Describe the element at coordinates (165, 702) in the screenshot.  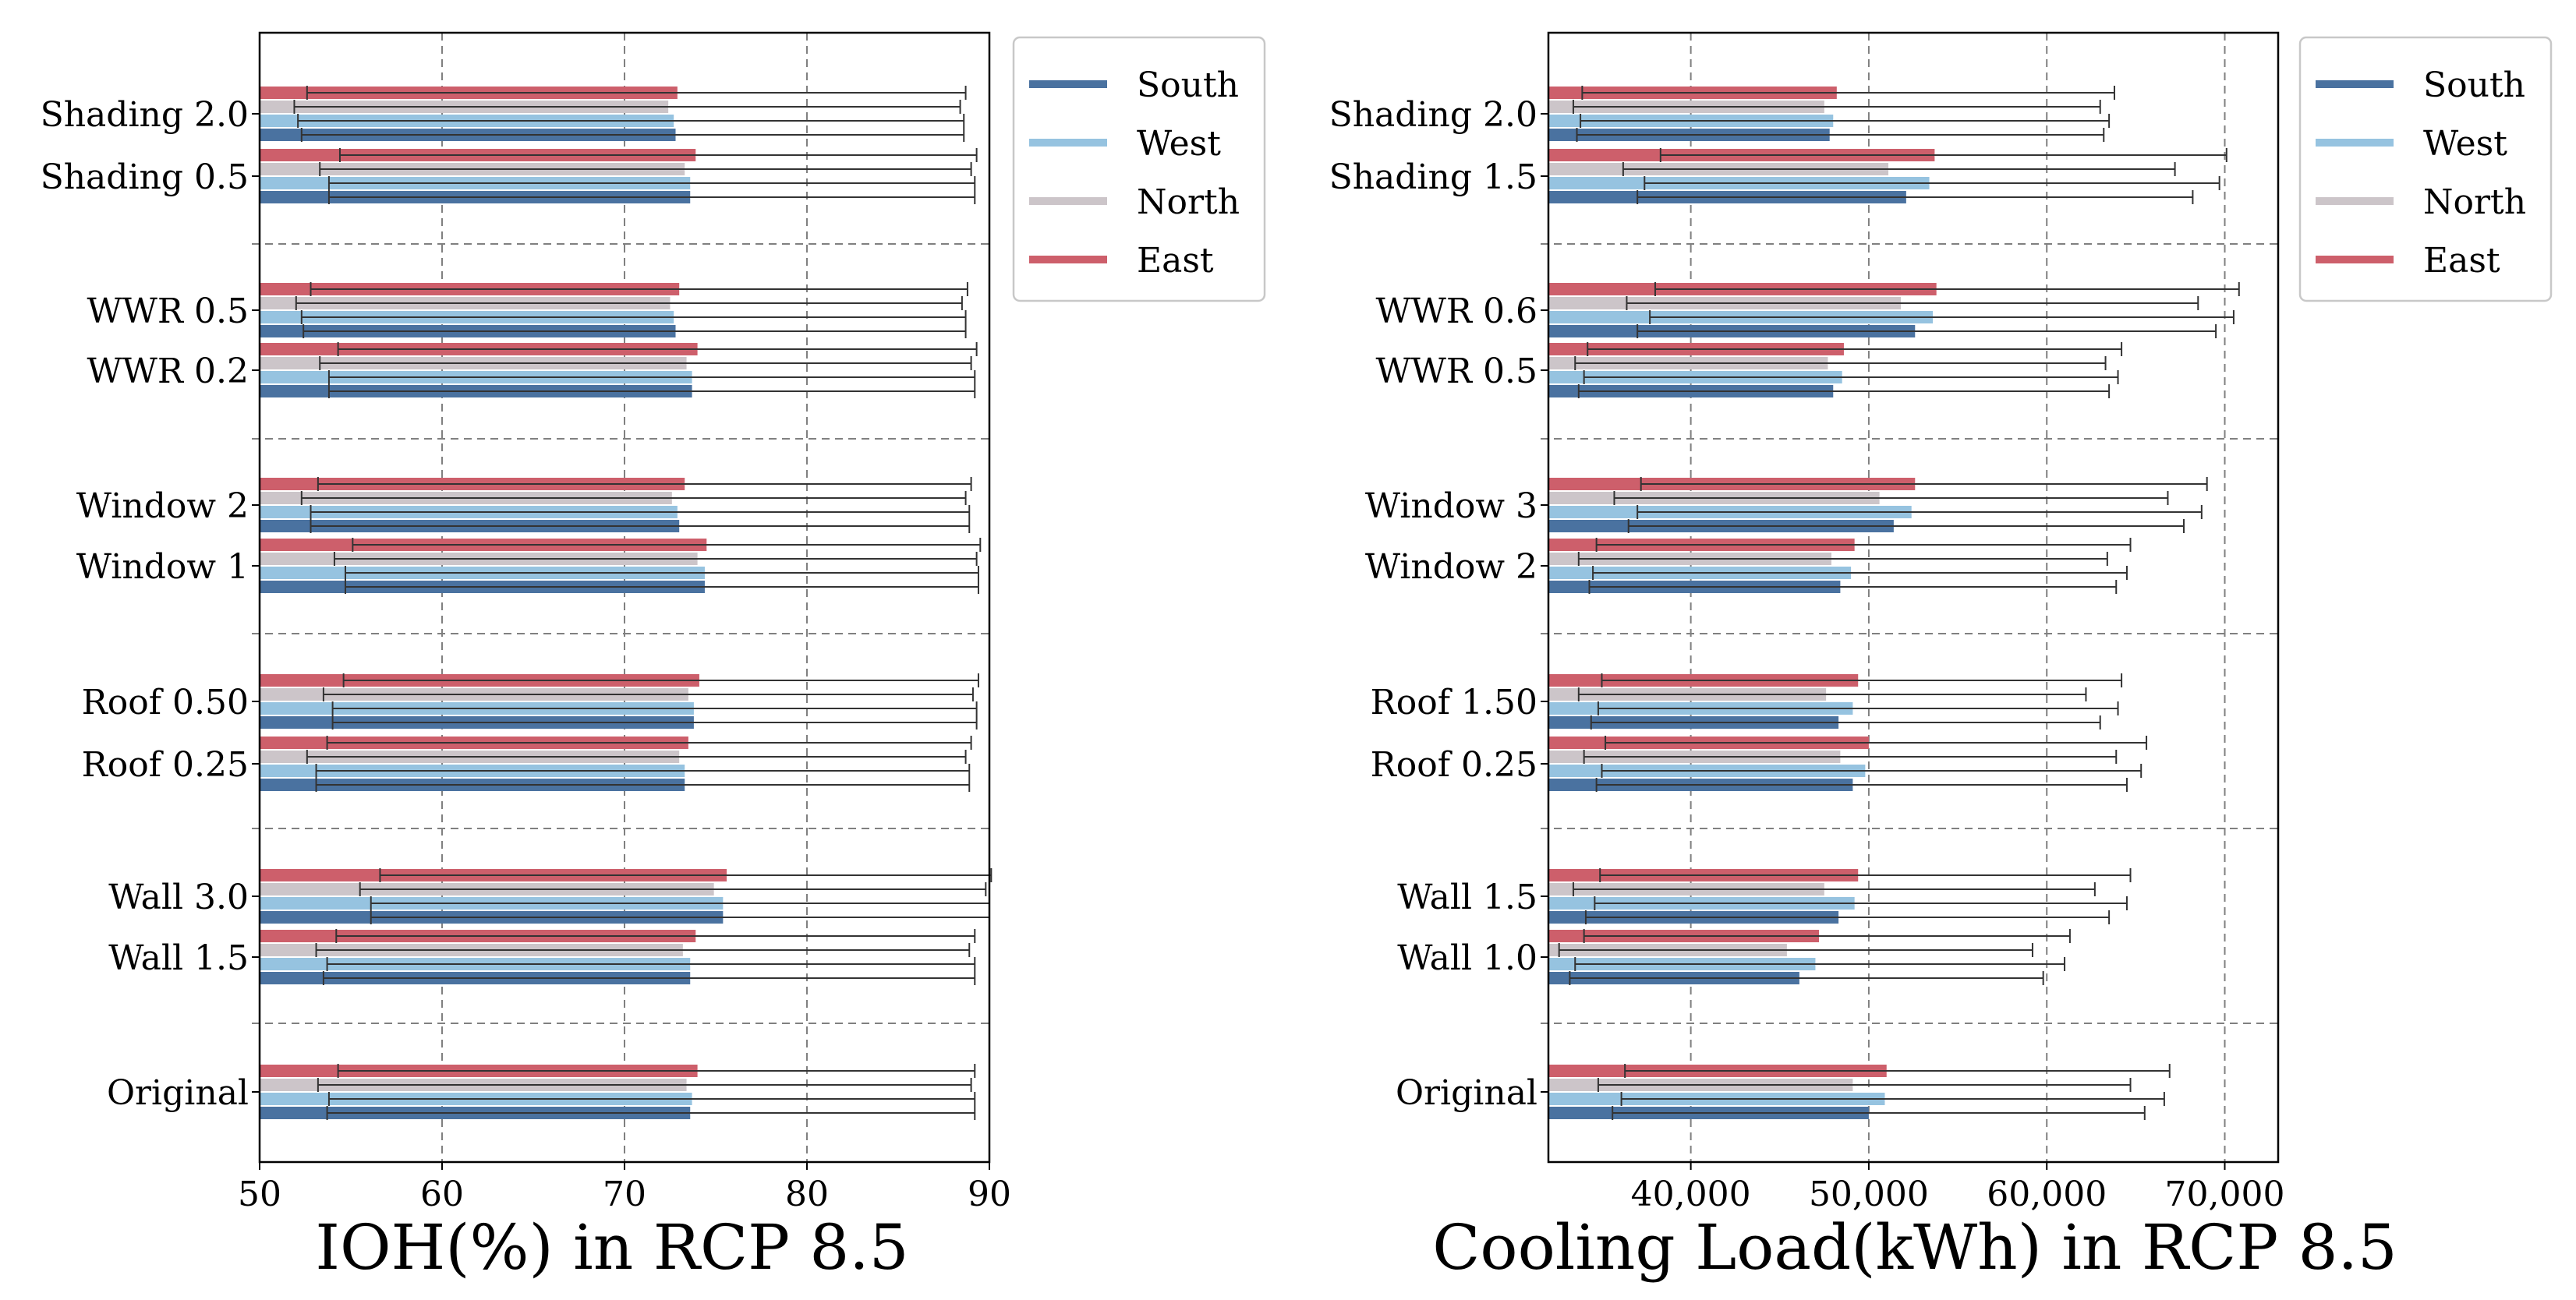
I see `category-label: Roof 0.50` at that location.